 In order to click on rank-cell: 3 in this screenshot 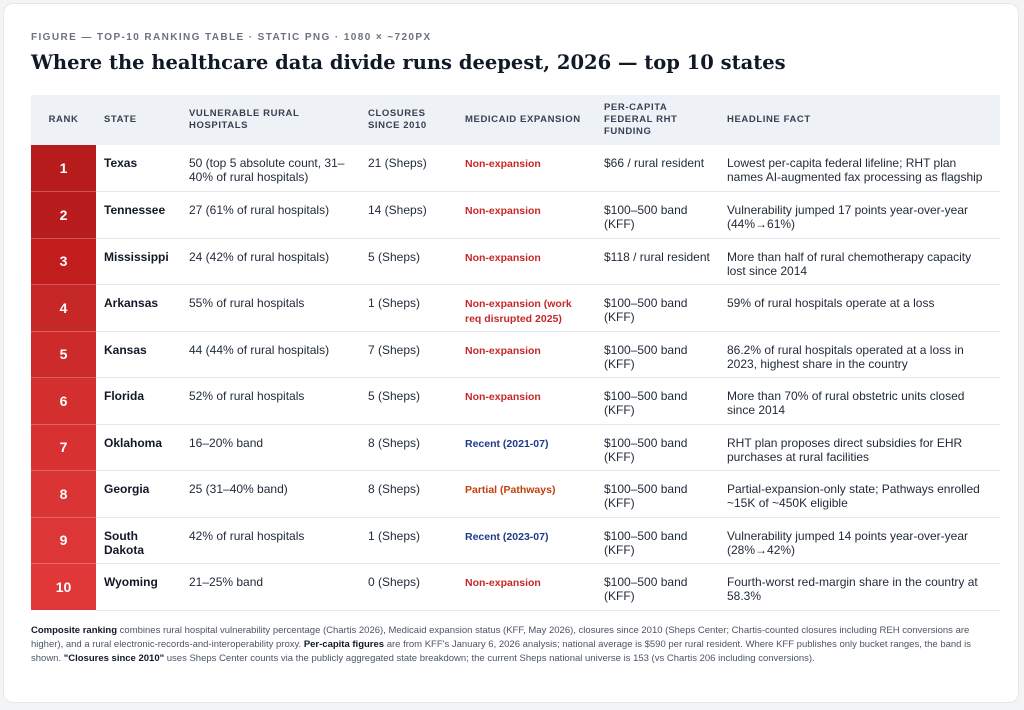, I will do `click(63, 261)`.